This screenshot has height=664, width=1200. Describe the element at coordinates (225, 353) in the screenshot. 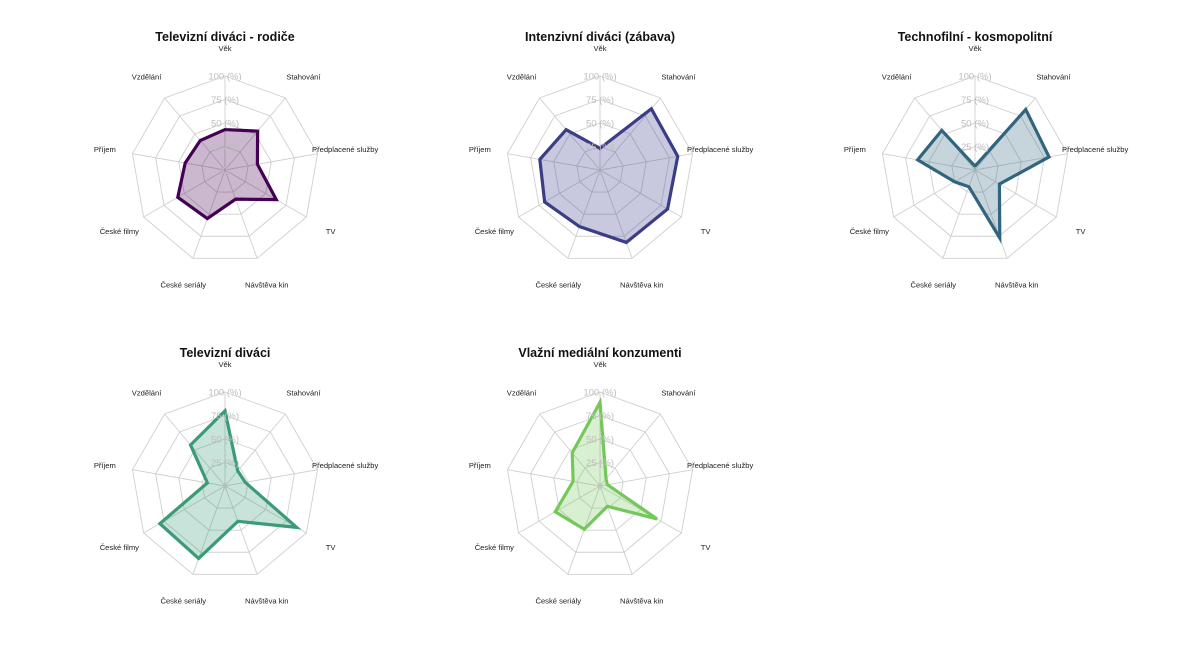

I see `panel-title: Televizní diváci` at that location.